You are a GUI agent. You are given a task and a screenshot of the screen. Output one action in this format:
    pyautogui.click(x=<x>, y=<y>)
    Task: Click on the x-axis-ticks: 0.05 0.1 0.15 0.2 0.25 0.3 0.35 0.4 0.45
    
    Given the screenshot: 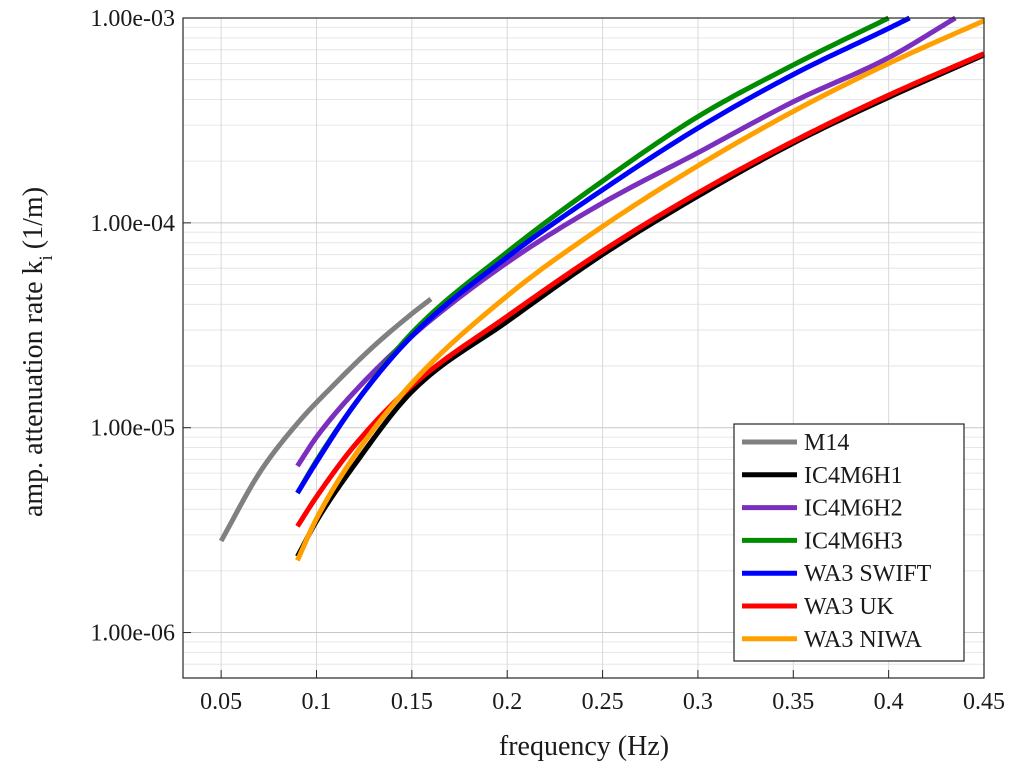 What is the action you would take?
    pyautogui.click(x=602, y=692)
    